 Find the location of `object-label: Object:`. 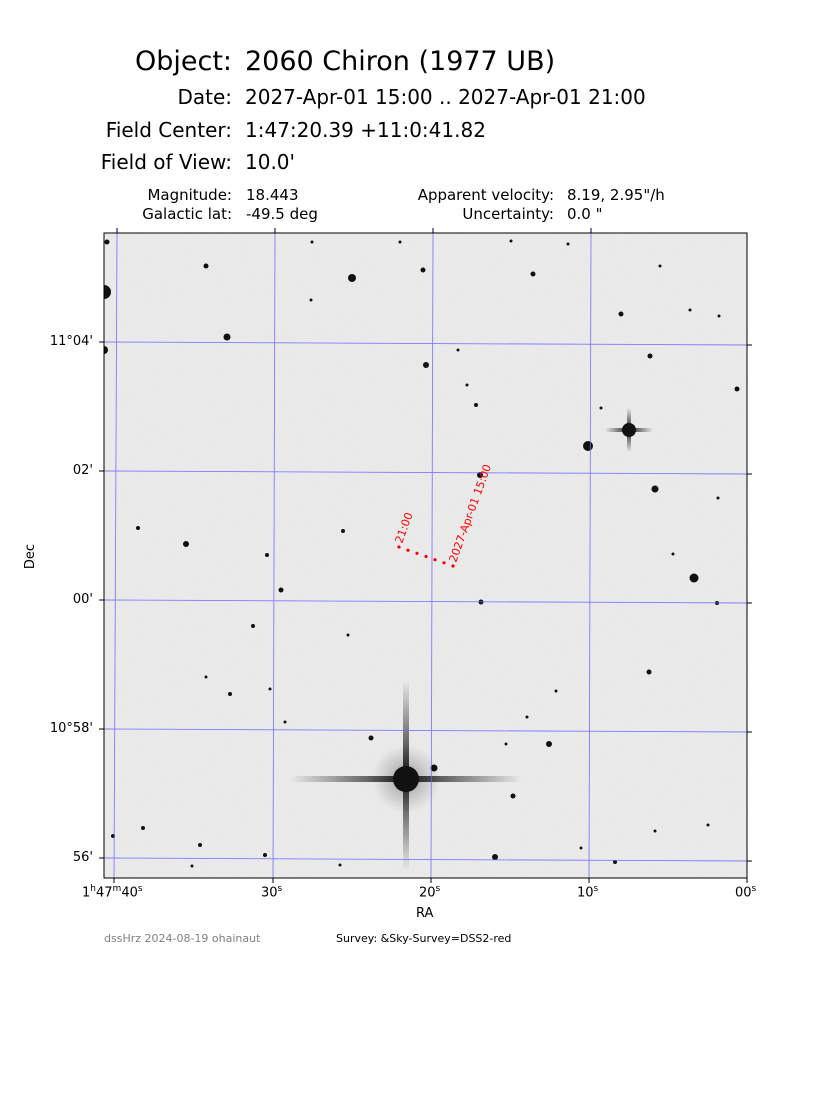

object-label: Object: is located at coordinates (183, 61).